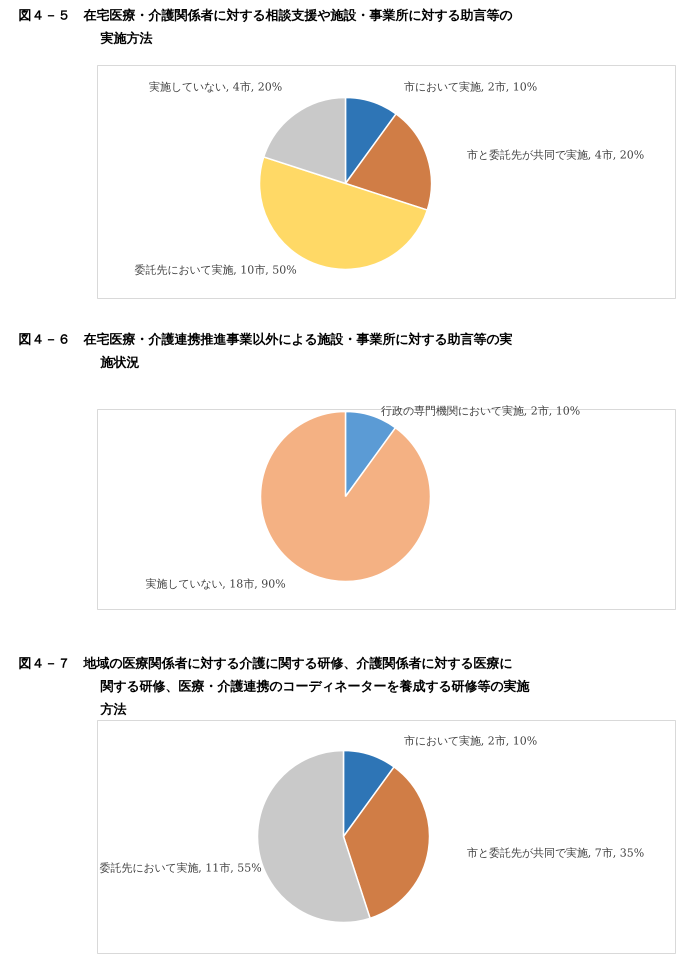 The image size is (685, 974). What do you see at coordinates (555, 155) in the screenshot?
I see `slice-label: 市と委託先が共同で実施, 4市, 20%` at bounding box center [555, 155].